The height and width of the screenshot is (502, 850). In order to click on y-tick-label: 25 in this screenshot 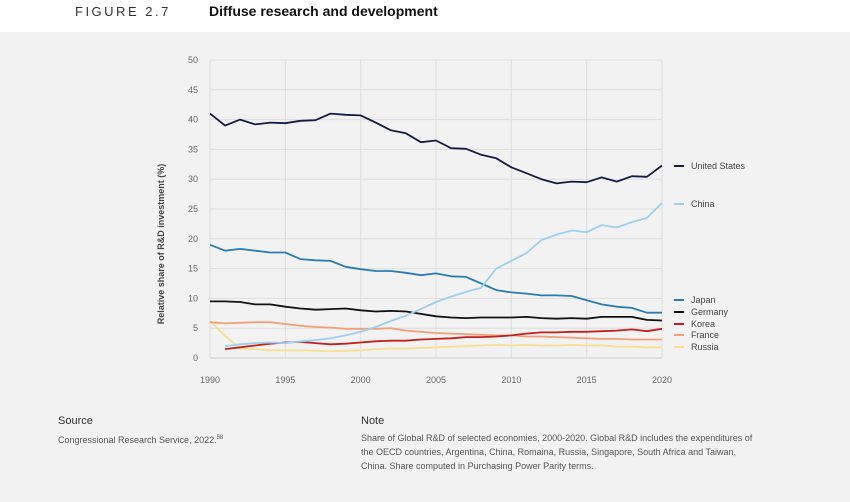, I will do `click(193, 209)`.